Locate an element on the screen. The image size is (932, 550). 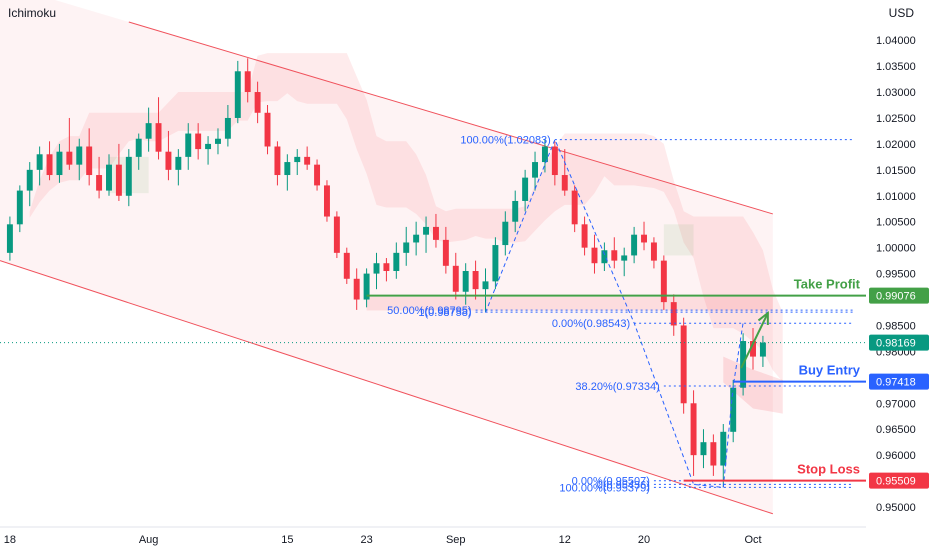
x-tick-label: Aug is located at coordinates (149, 540).